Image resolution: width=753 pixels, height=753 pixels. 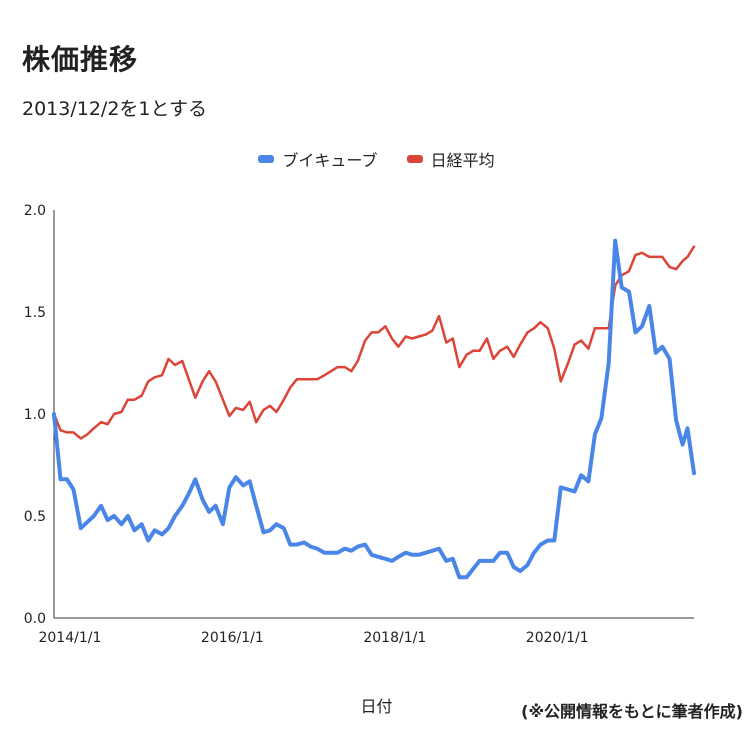 I want to click on chart-title: 株価推移, so click(x=80, y=59).